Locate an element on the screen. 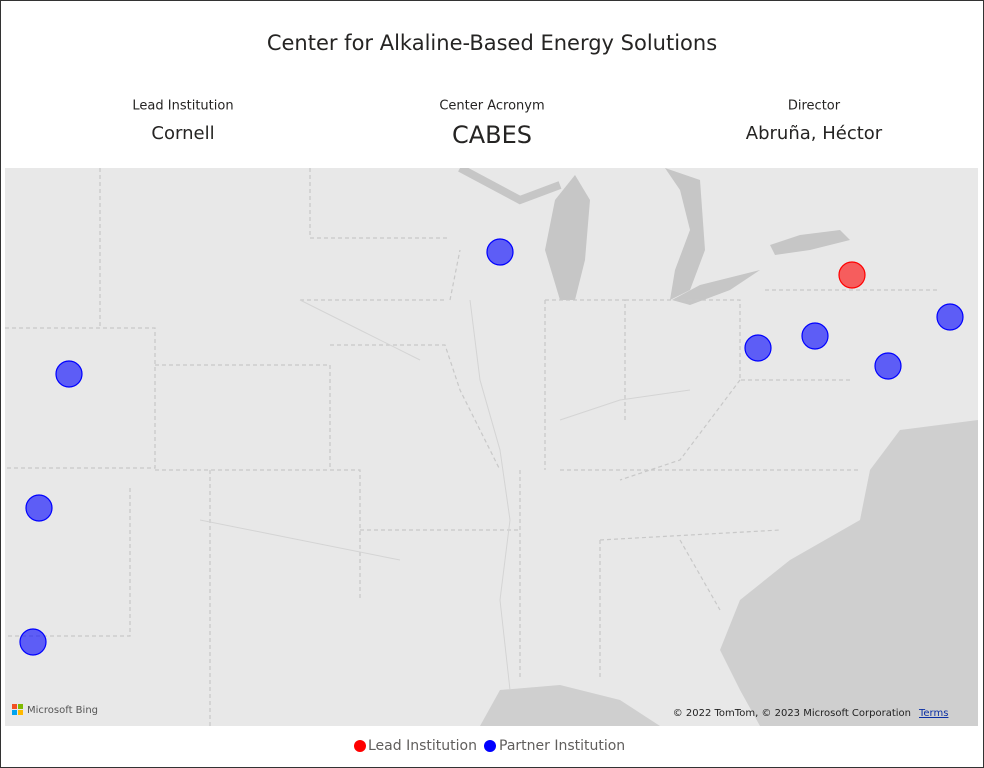 The image size is (984, 768). lake-huron is located at coordinates (685, 234).